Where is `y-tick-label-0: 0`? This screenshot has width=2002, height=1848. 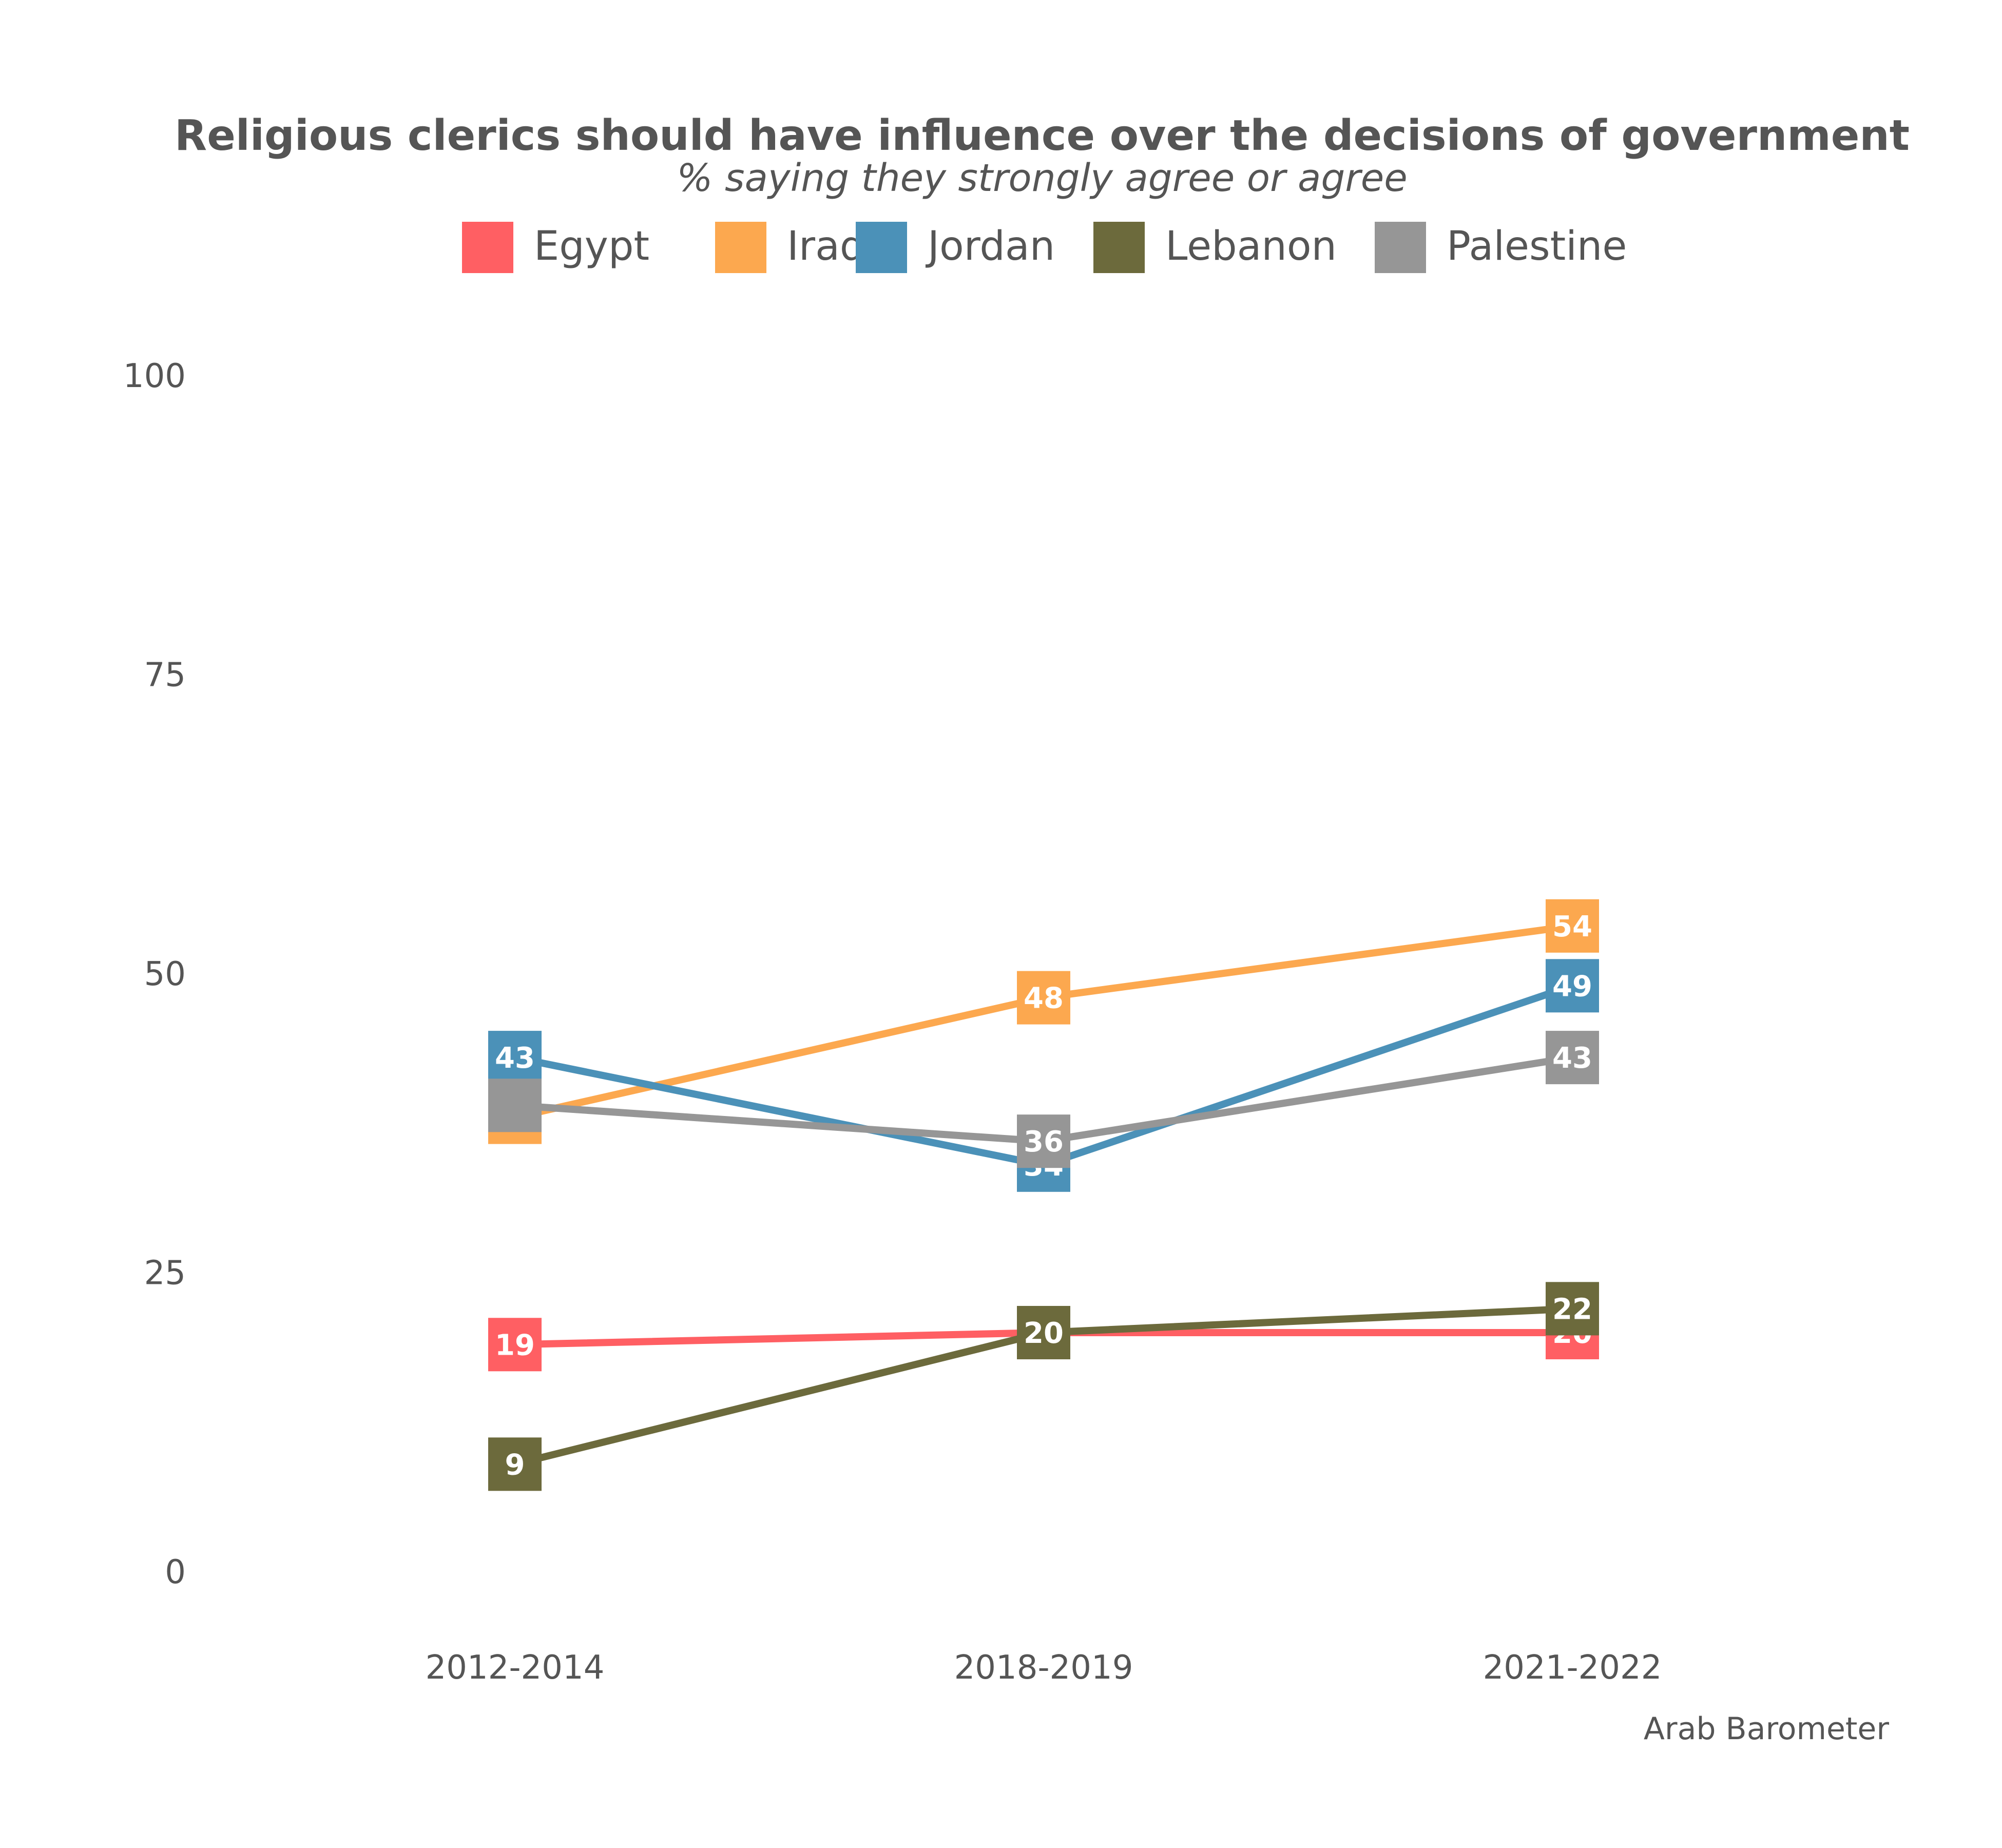
y-tick-label-0: 0 is located at coordinates (175, 1572).